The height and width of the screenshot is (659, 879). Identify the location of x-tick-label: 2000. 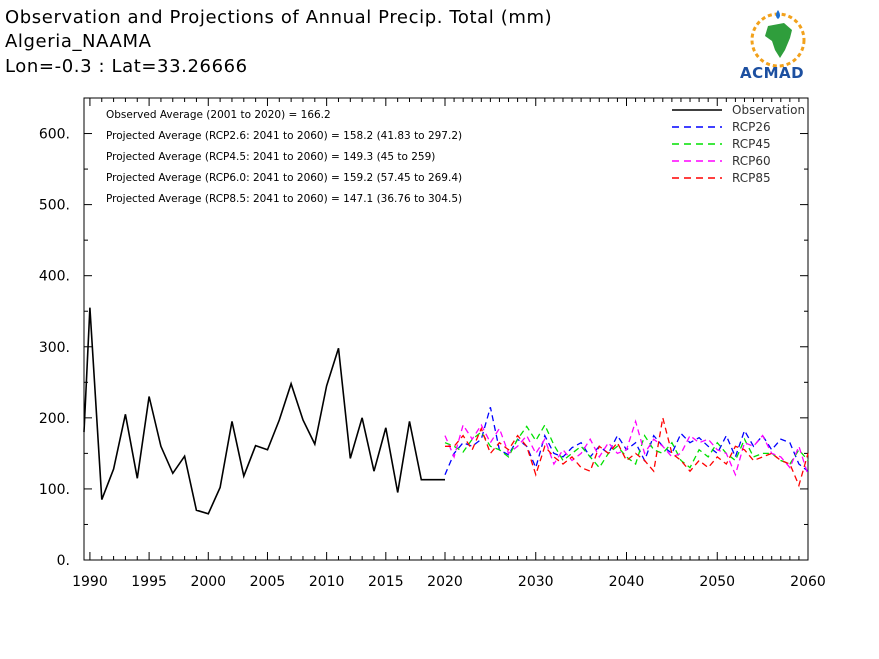
(208, 582).